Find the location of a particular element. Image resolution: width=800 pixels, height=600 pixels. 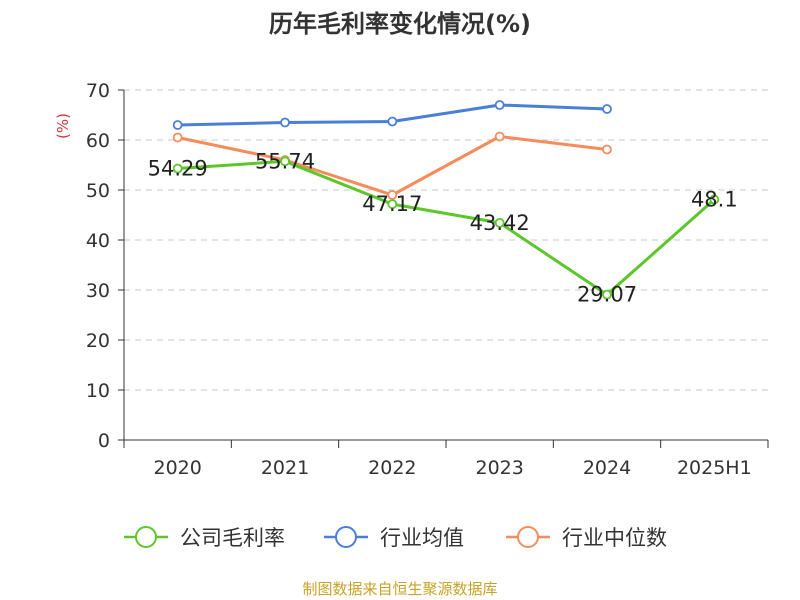

data-label: 29.07 is located at coordinates (607, 295).